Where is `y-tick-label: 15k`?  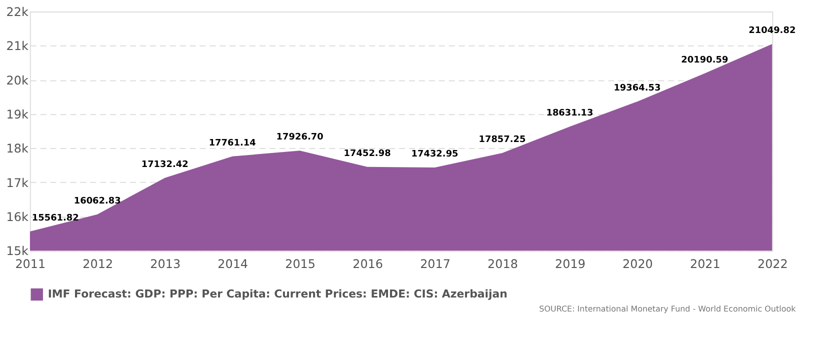
y-tick-label: 15k is located at coordinates (17, 251).